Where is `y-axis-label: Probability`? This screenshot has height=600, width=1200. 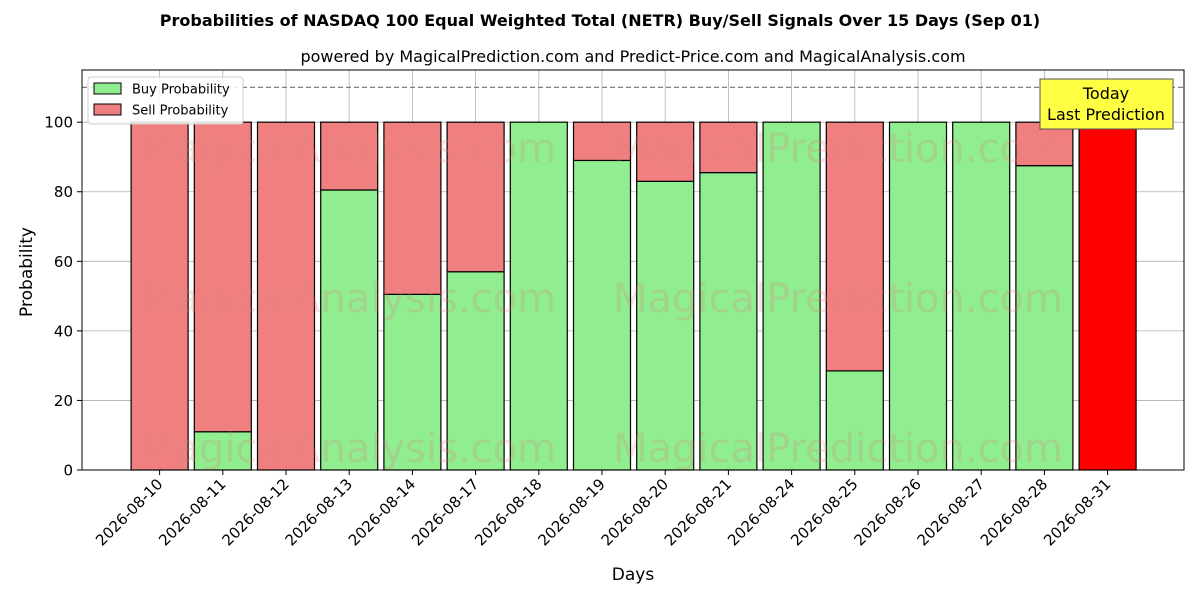
y-axis-label: Probability is located at coordinates (27, 272).